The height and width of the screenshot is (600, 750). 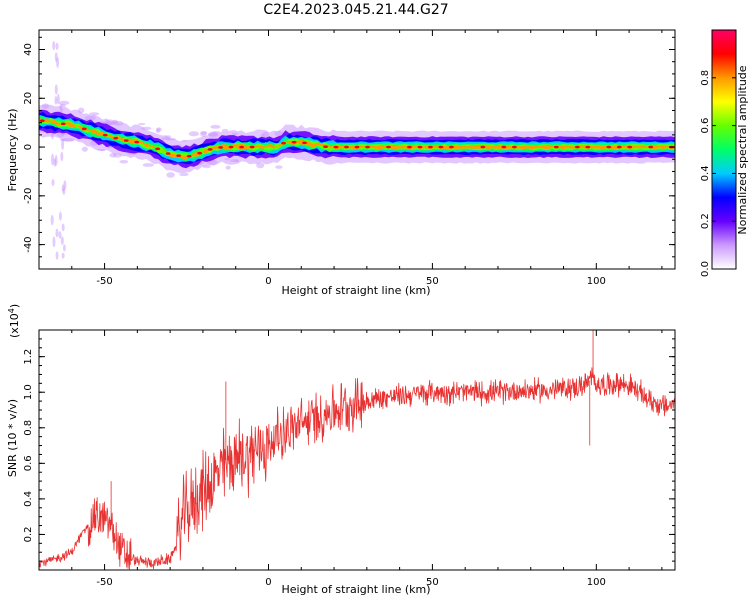 I want to click on spectrogram-x-label: Height of straight line (km), so click(x=355, y=290).